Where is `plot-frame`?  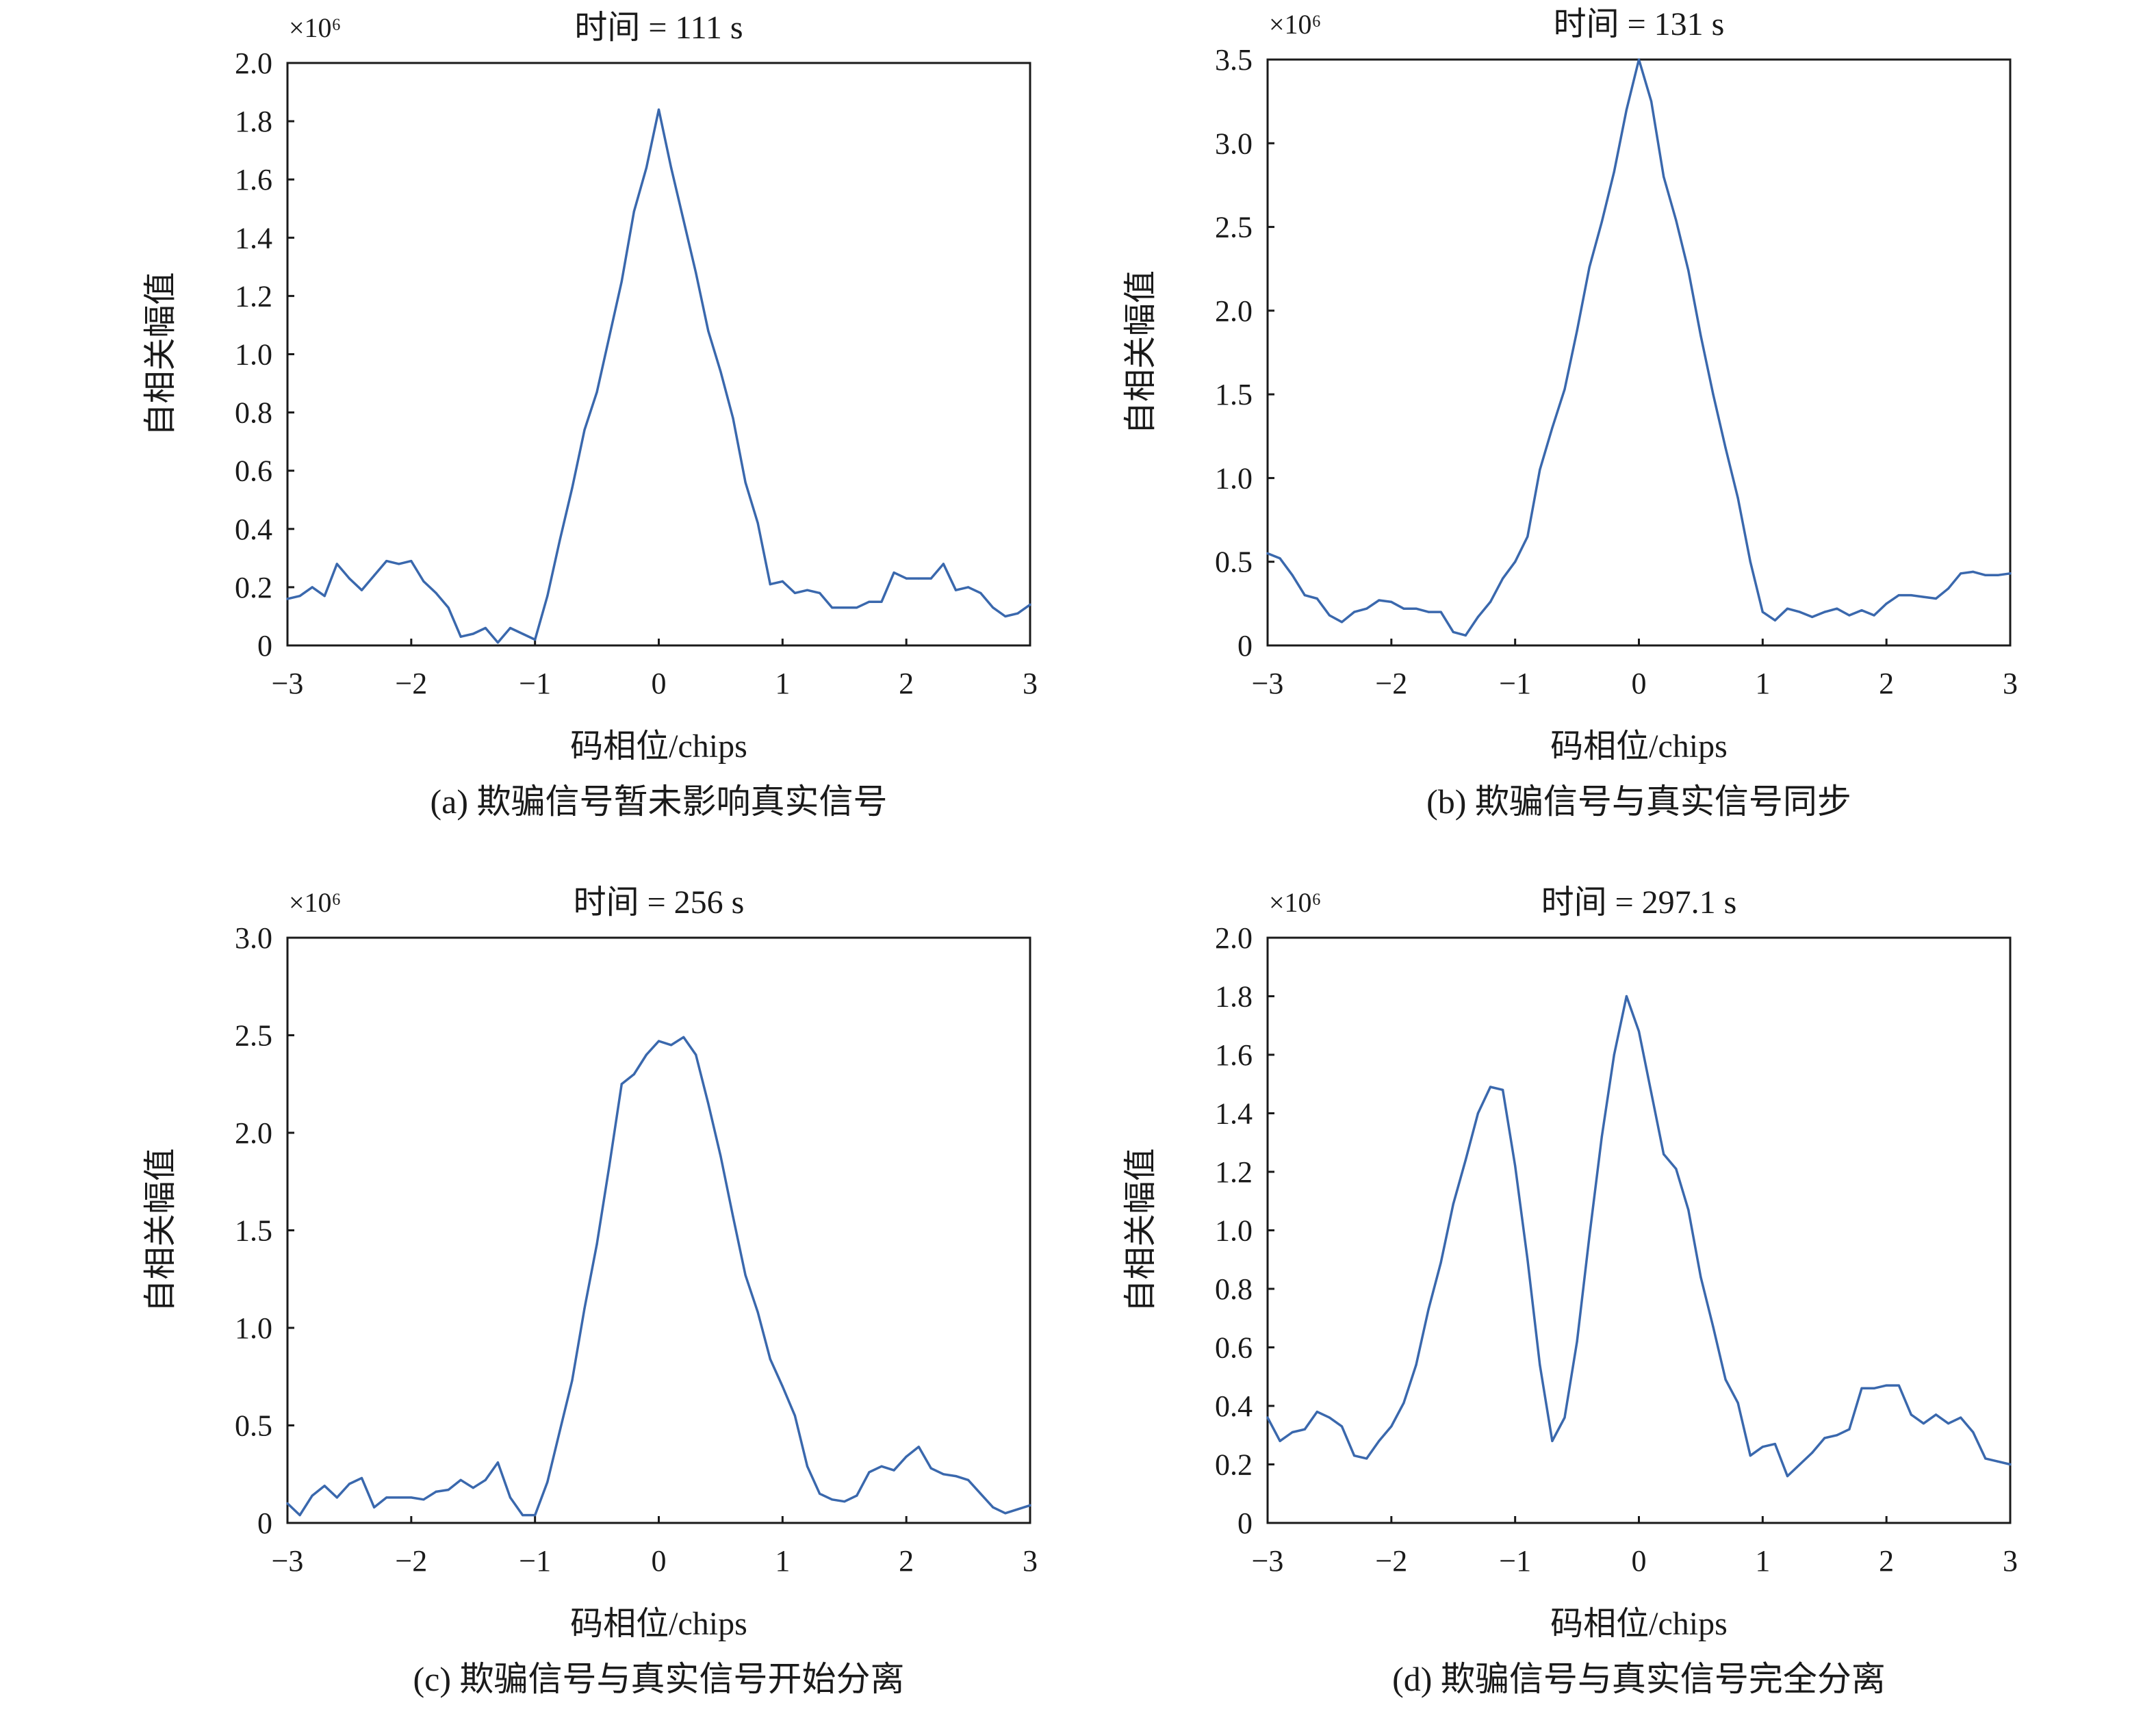
plot-frame is located at coordinates (1639, 352).